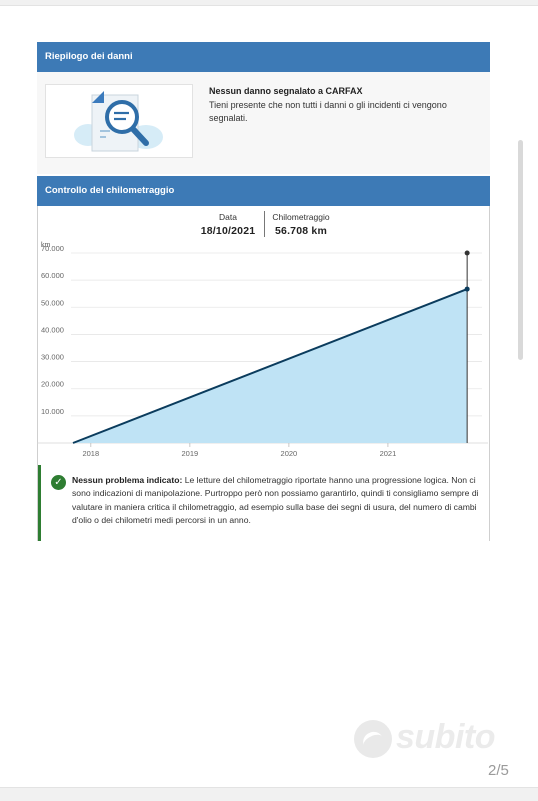 Image resolution: width=538 pixels, height=801 pixels. I want to click on date-value: 18/10/2021, so click(228, 231).